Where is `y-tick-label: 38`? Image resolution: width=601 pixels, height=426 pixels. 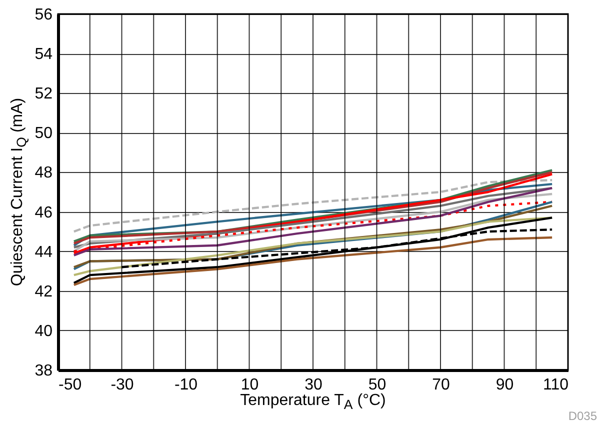 y-tick-label: 38 is located at coordinates (43, 371).